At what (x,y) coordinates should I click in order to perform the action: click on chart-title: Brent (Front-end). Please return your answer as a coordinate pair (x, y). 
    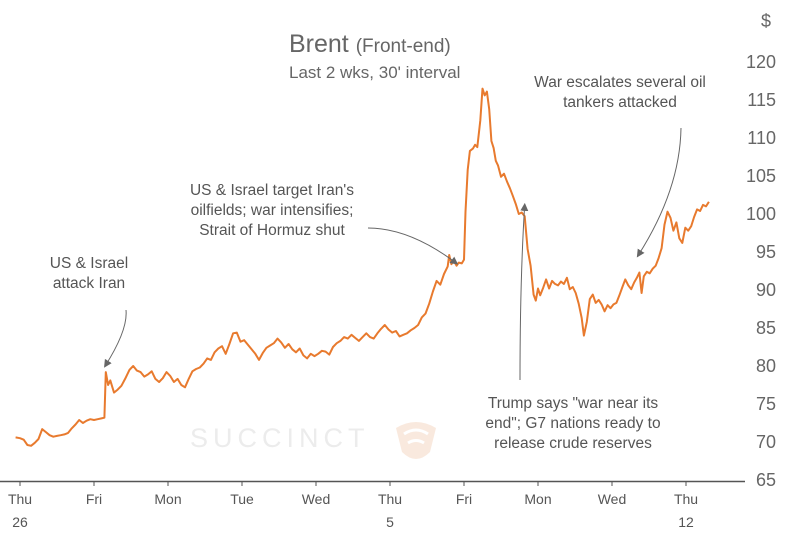
    Looking at the image, I should click on (370, 44).